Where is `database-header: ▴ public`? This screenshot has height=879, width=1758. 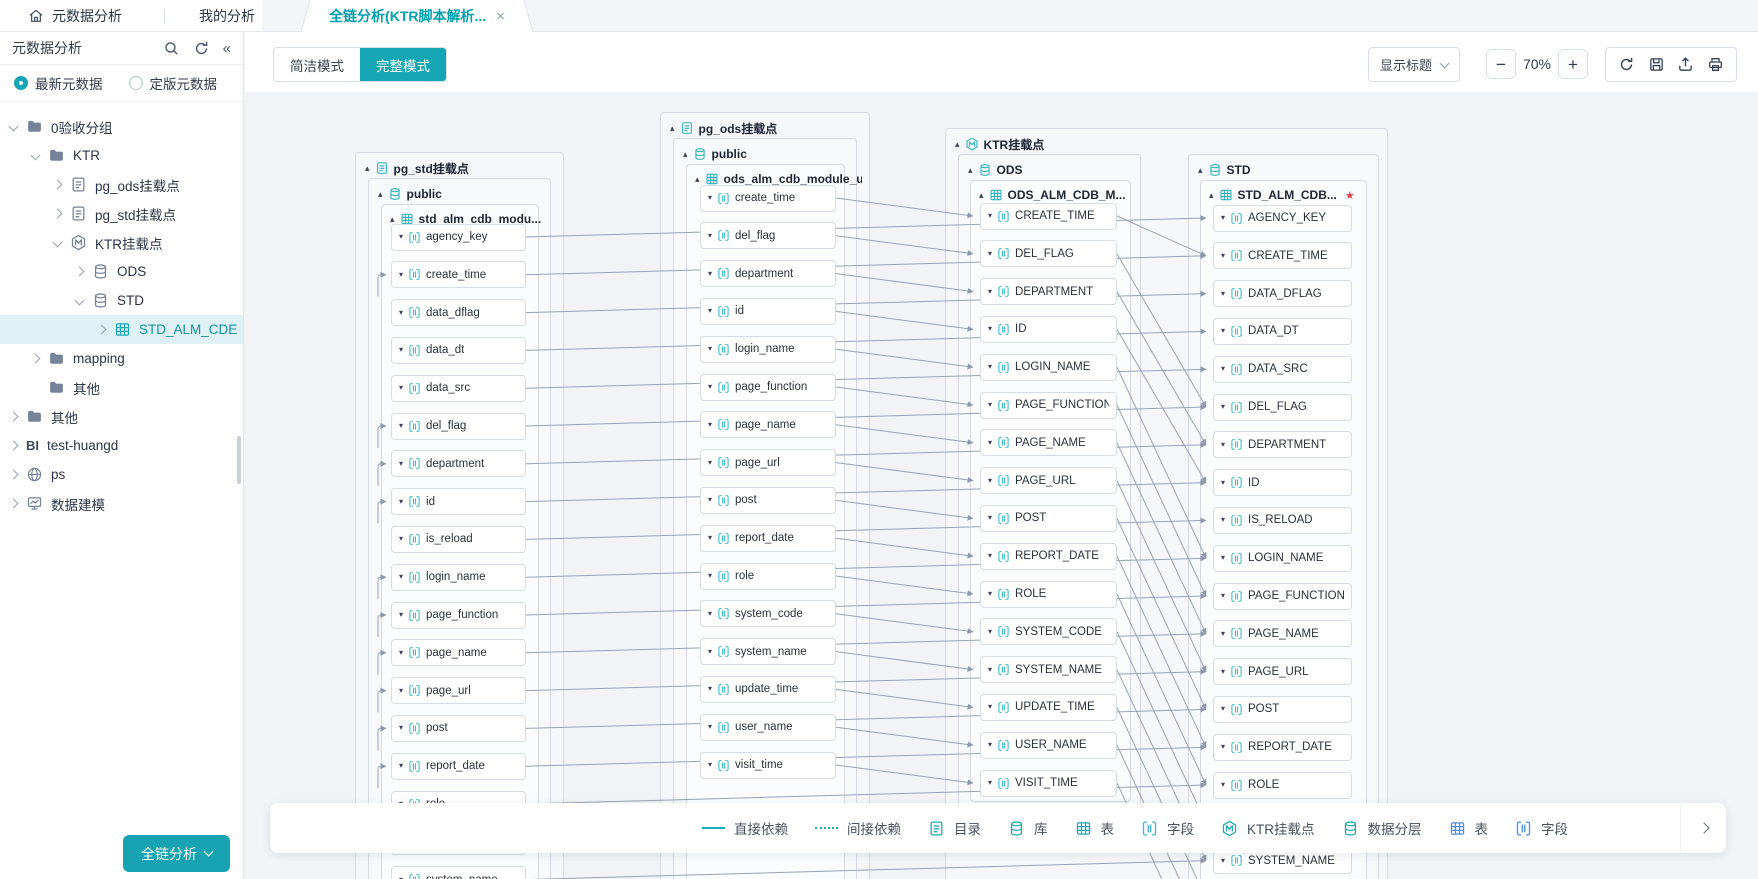
database-header: ▴ public is located at coordinates (410, 194).